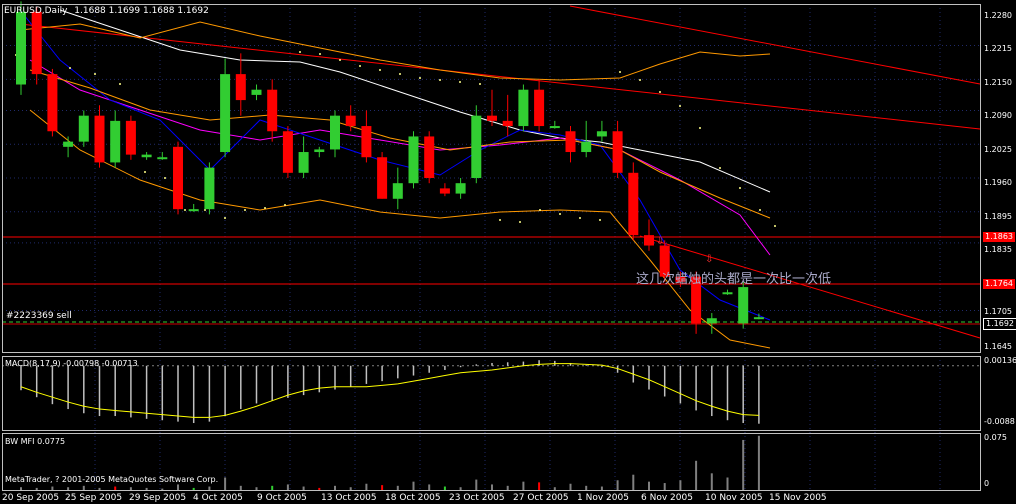 This screenshot has height=504, width=1016. Describe the element at coordinates (660, 241) in the screenshot. I see `fractal-arrow-icon: ⇩` at that location.